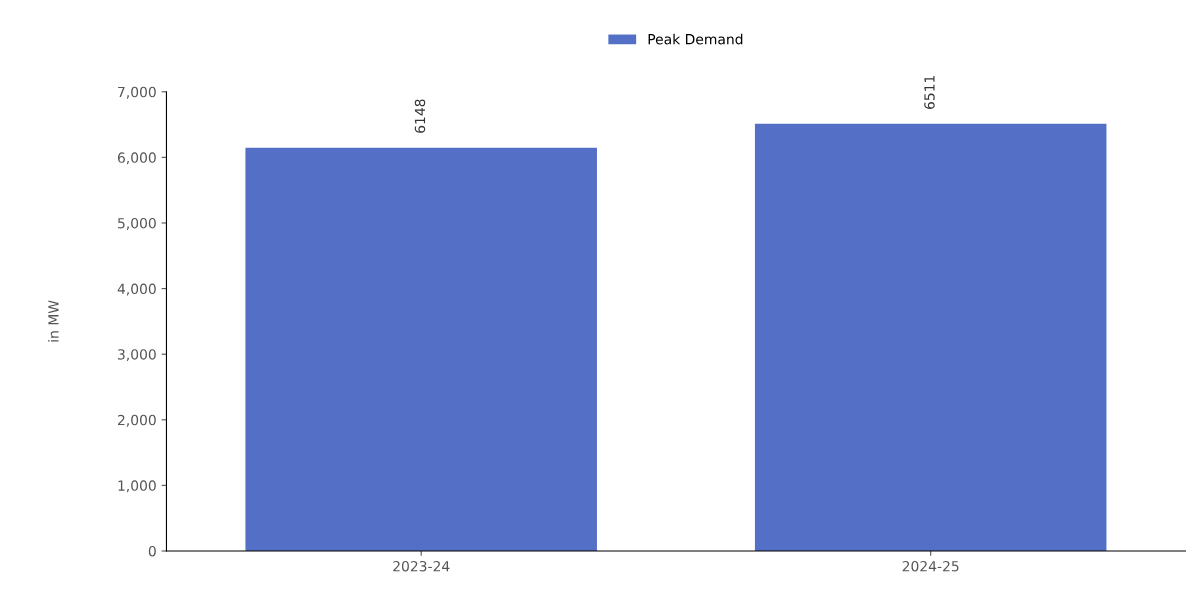 This screenshot has height=596, width=1189. Describe the element at coordinates (420, 116) in the screenshot. I see `data-label: 6148` at that location.